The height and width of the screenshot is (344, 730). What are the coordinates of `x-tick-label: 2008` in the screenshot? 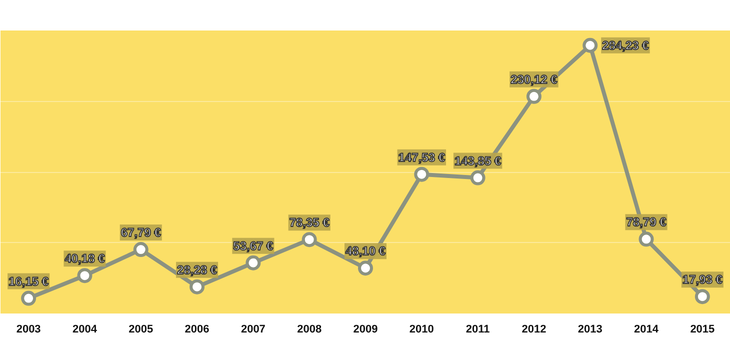 It's located at (309, 330).